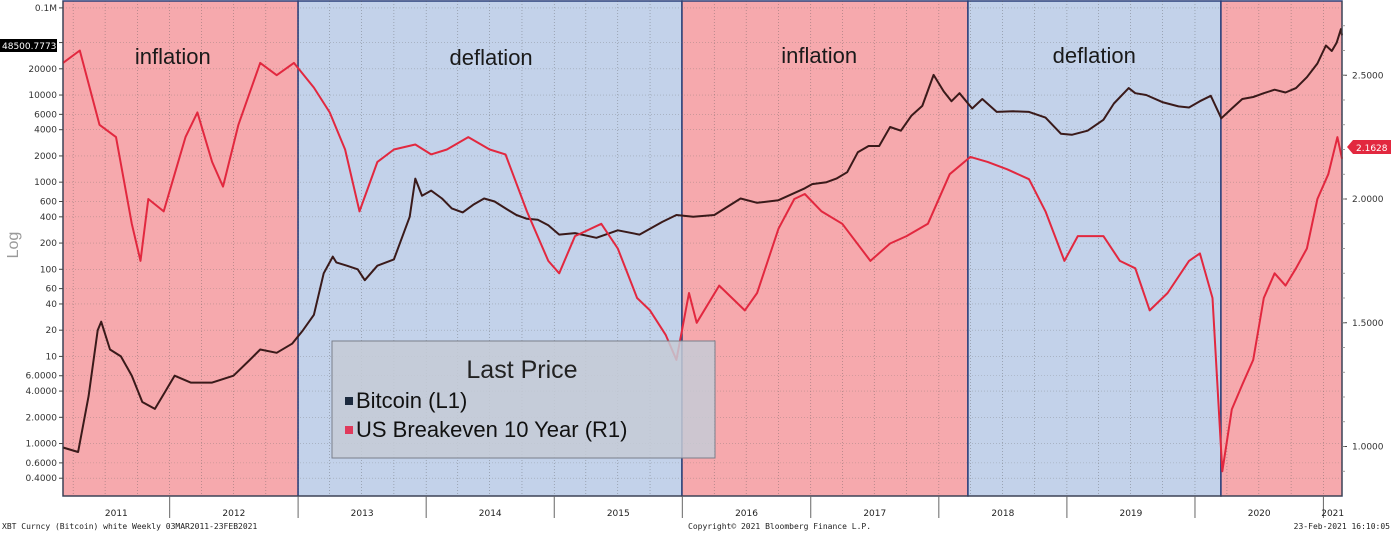 This screenshot has height=535, width=1392. Describe the element at coordinates (42, 479) in the screenshot. I see `left-tick-label-21: 0.4000` at that location.